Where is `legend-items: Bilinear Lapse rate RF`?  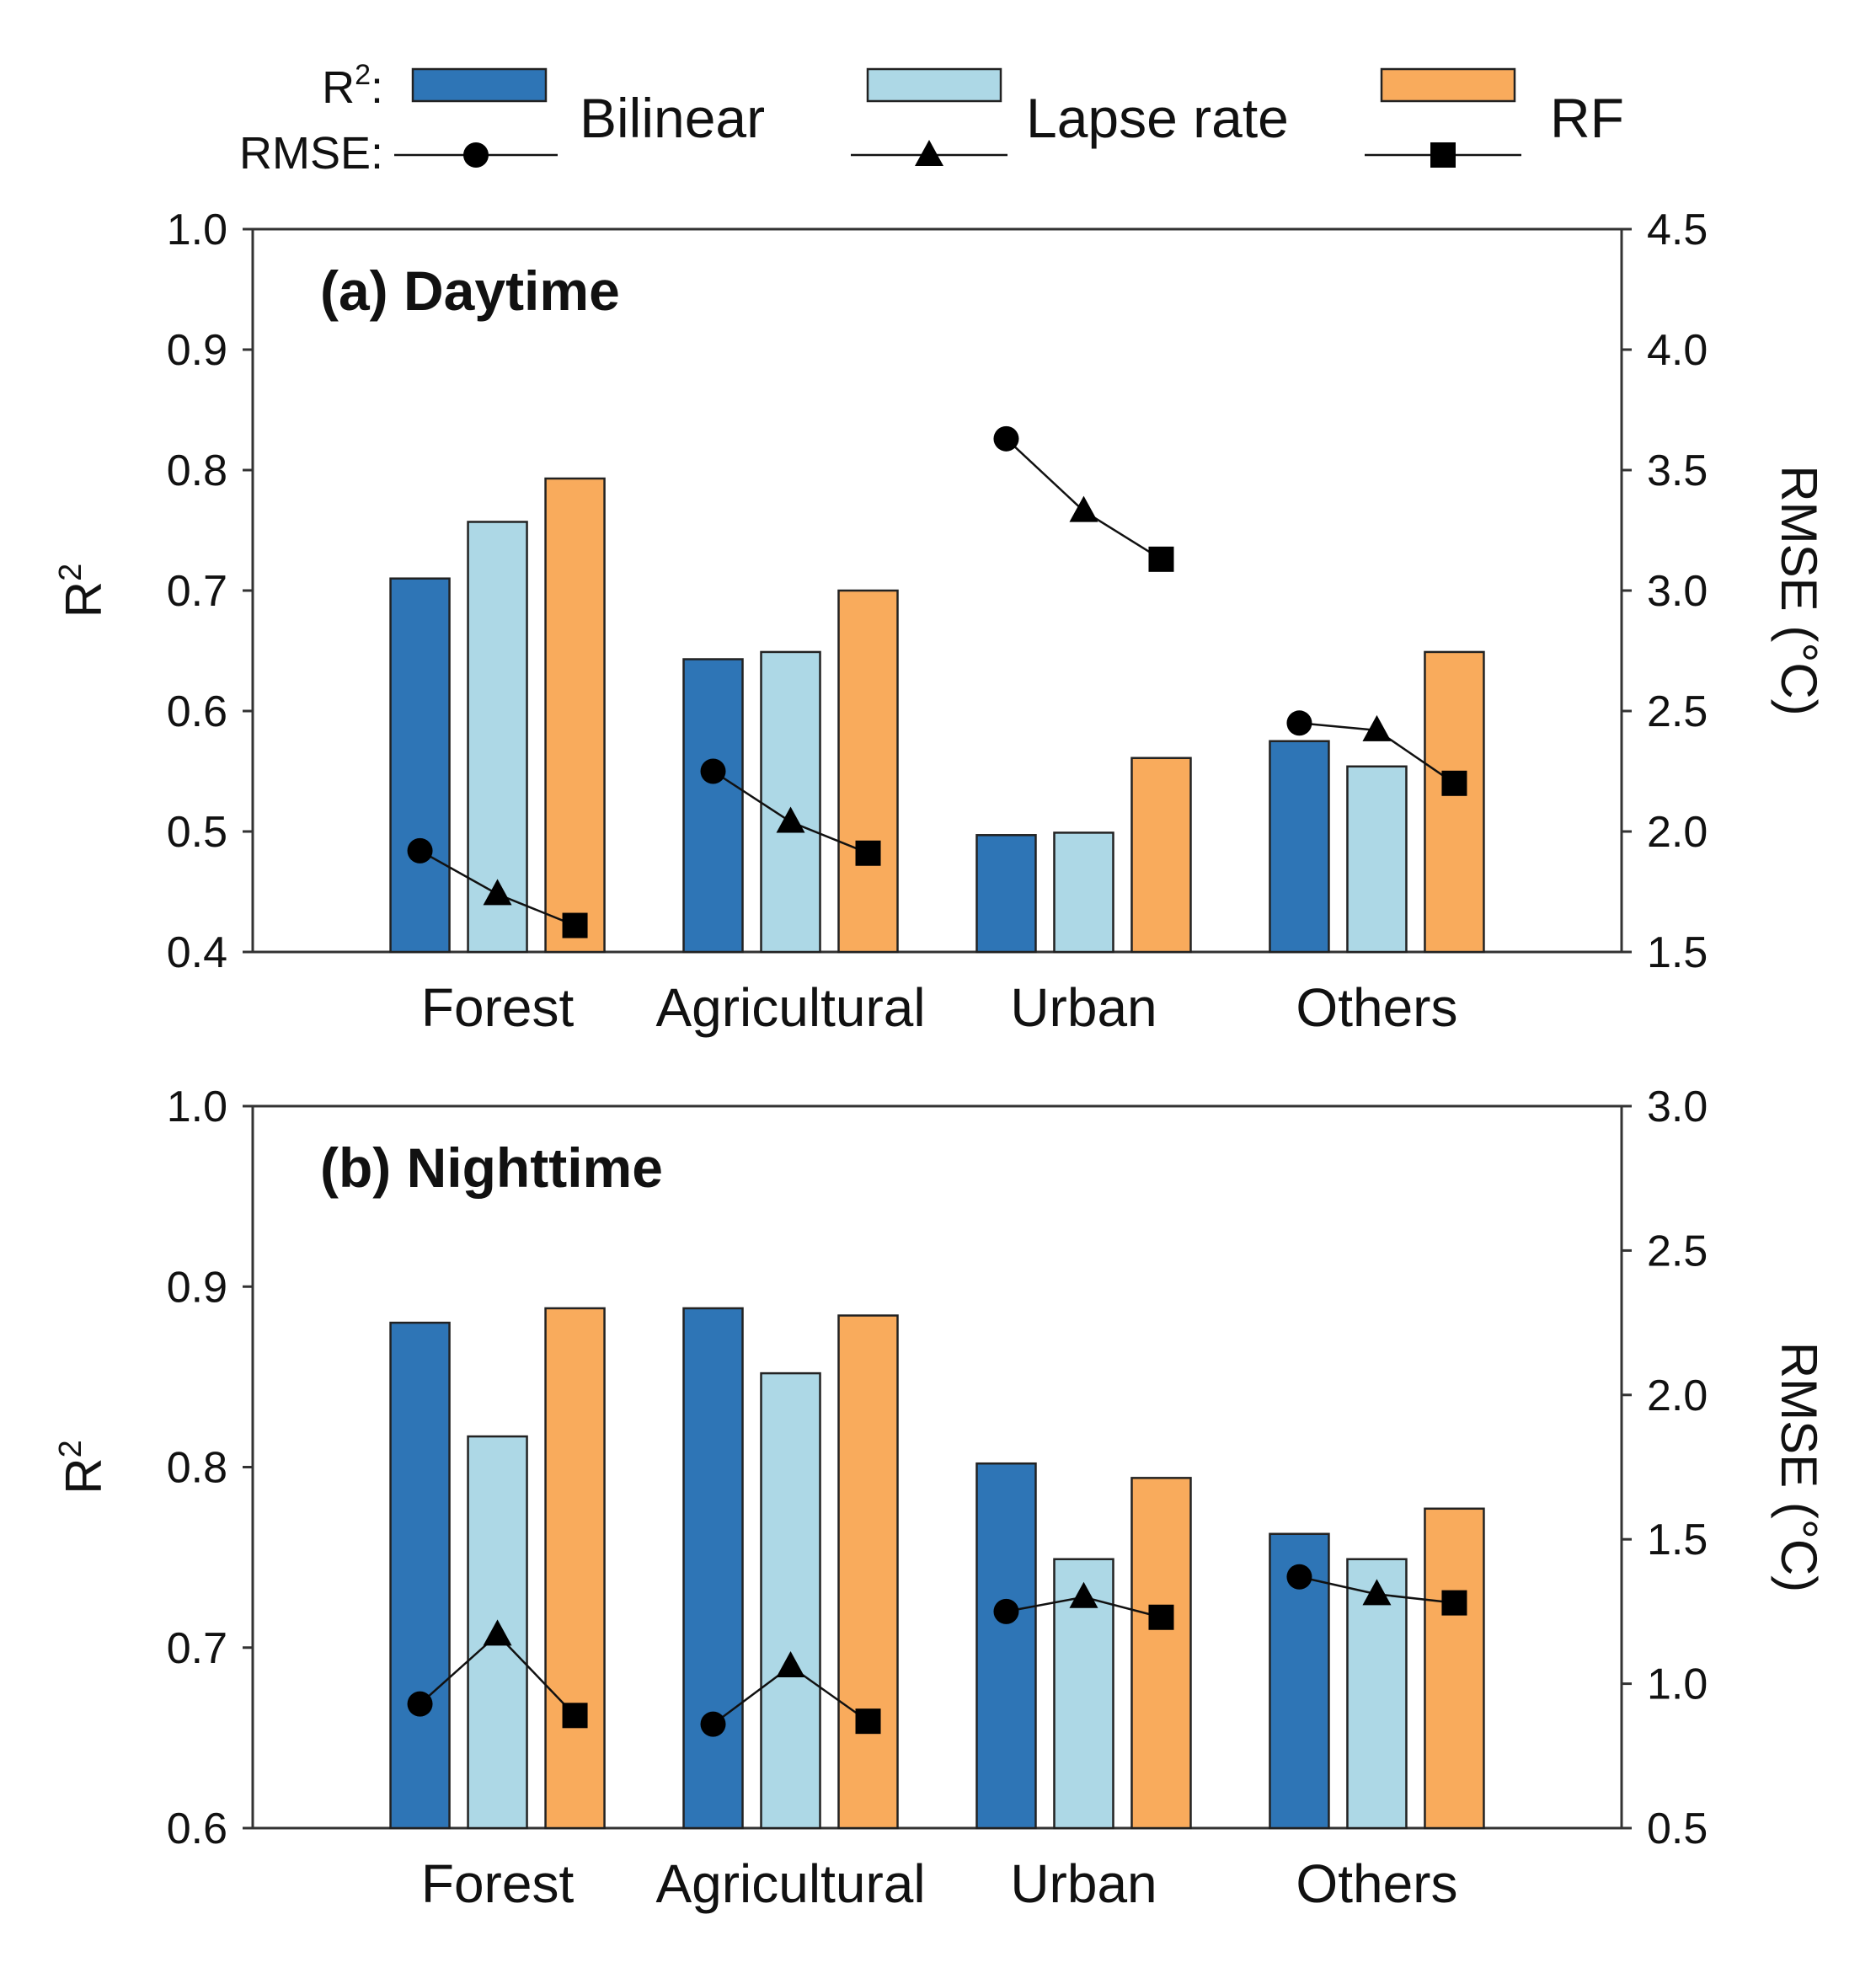 legend-items: Bilinear Lapse rate RF is located at coordinates (1009, 118).